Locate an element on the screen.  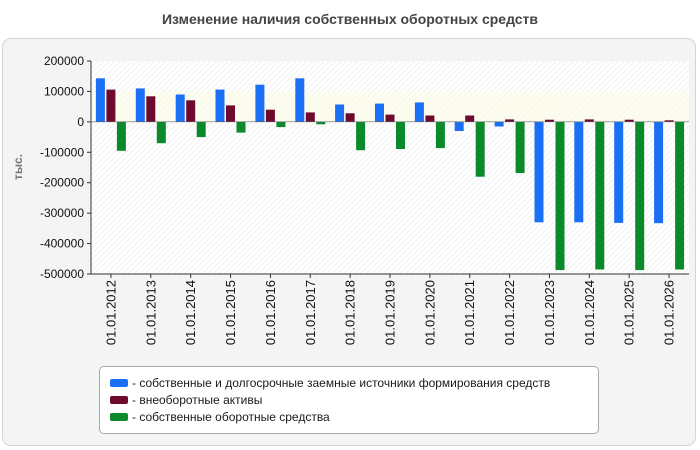
y-tick-label-7: -500000 is located at coordinates (62, 274).